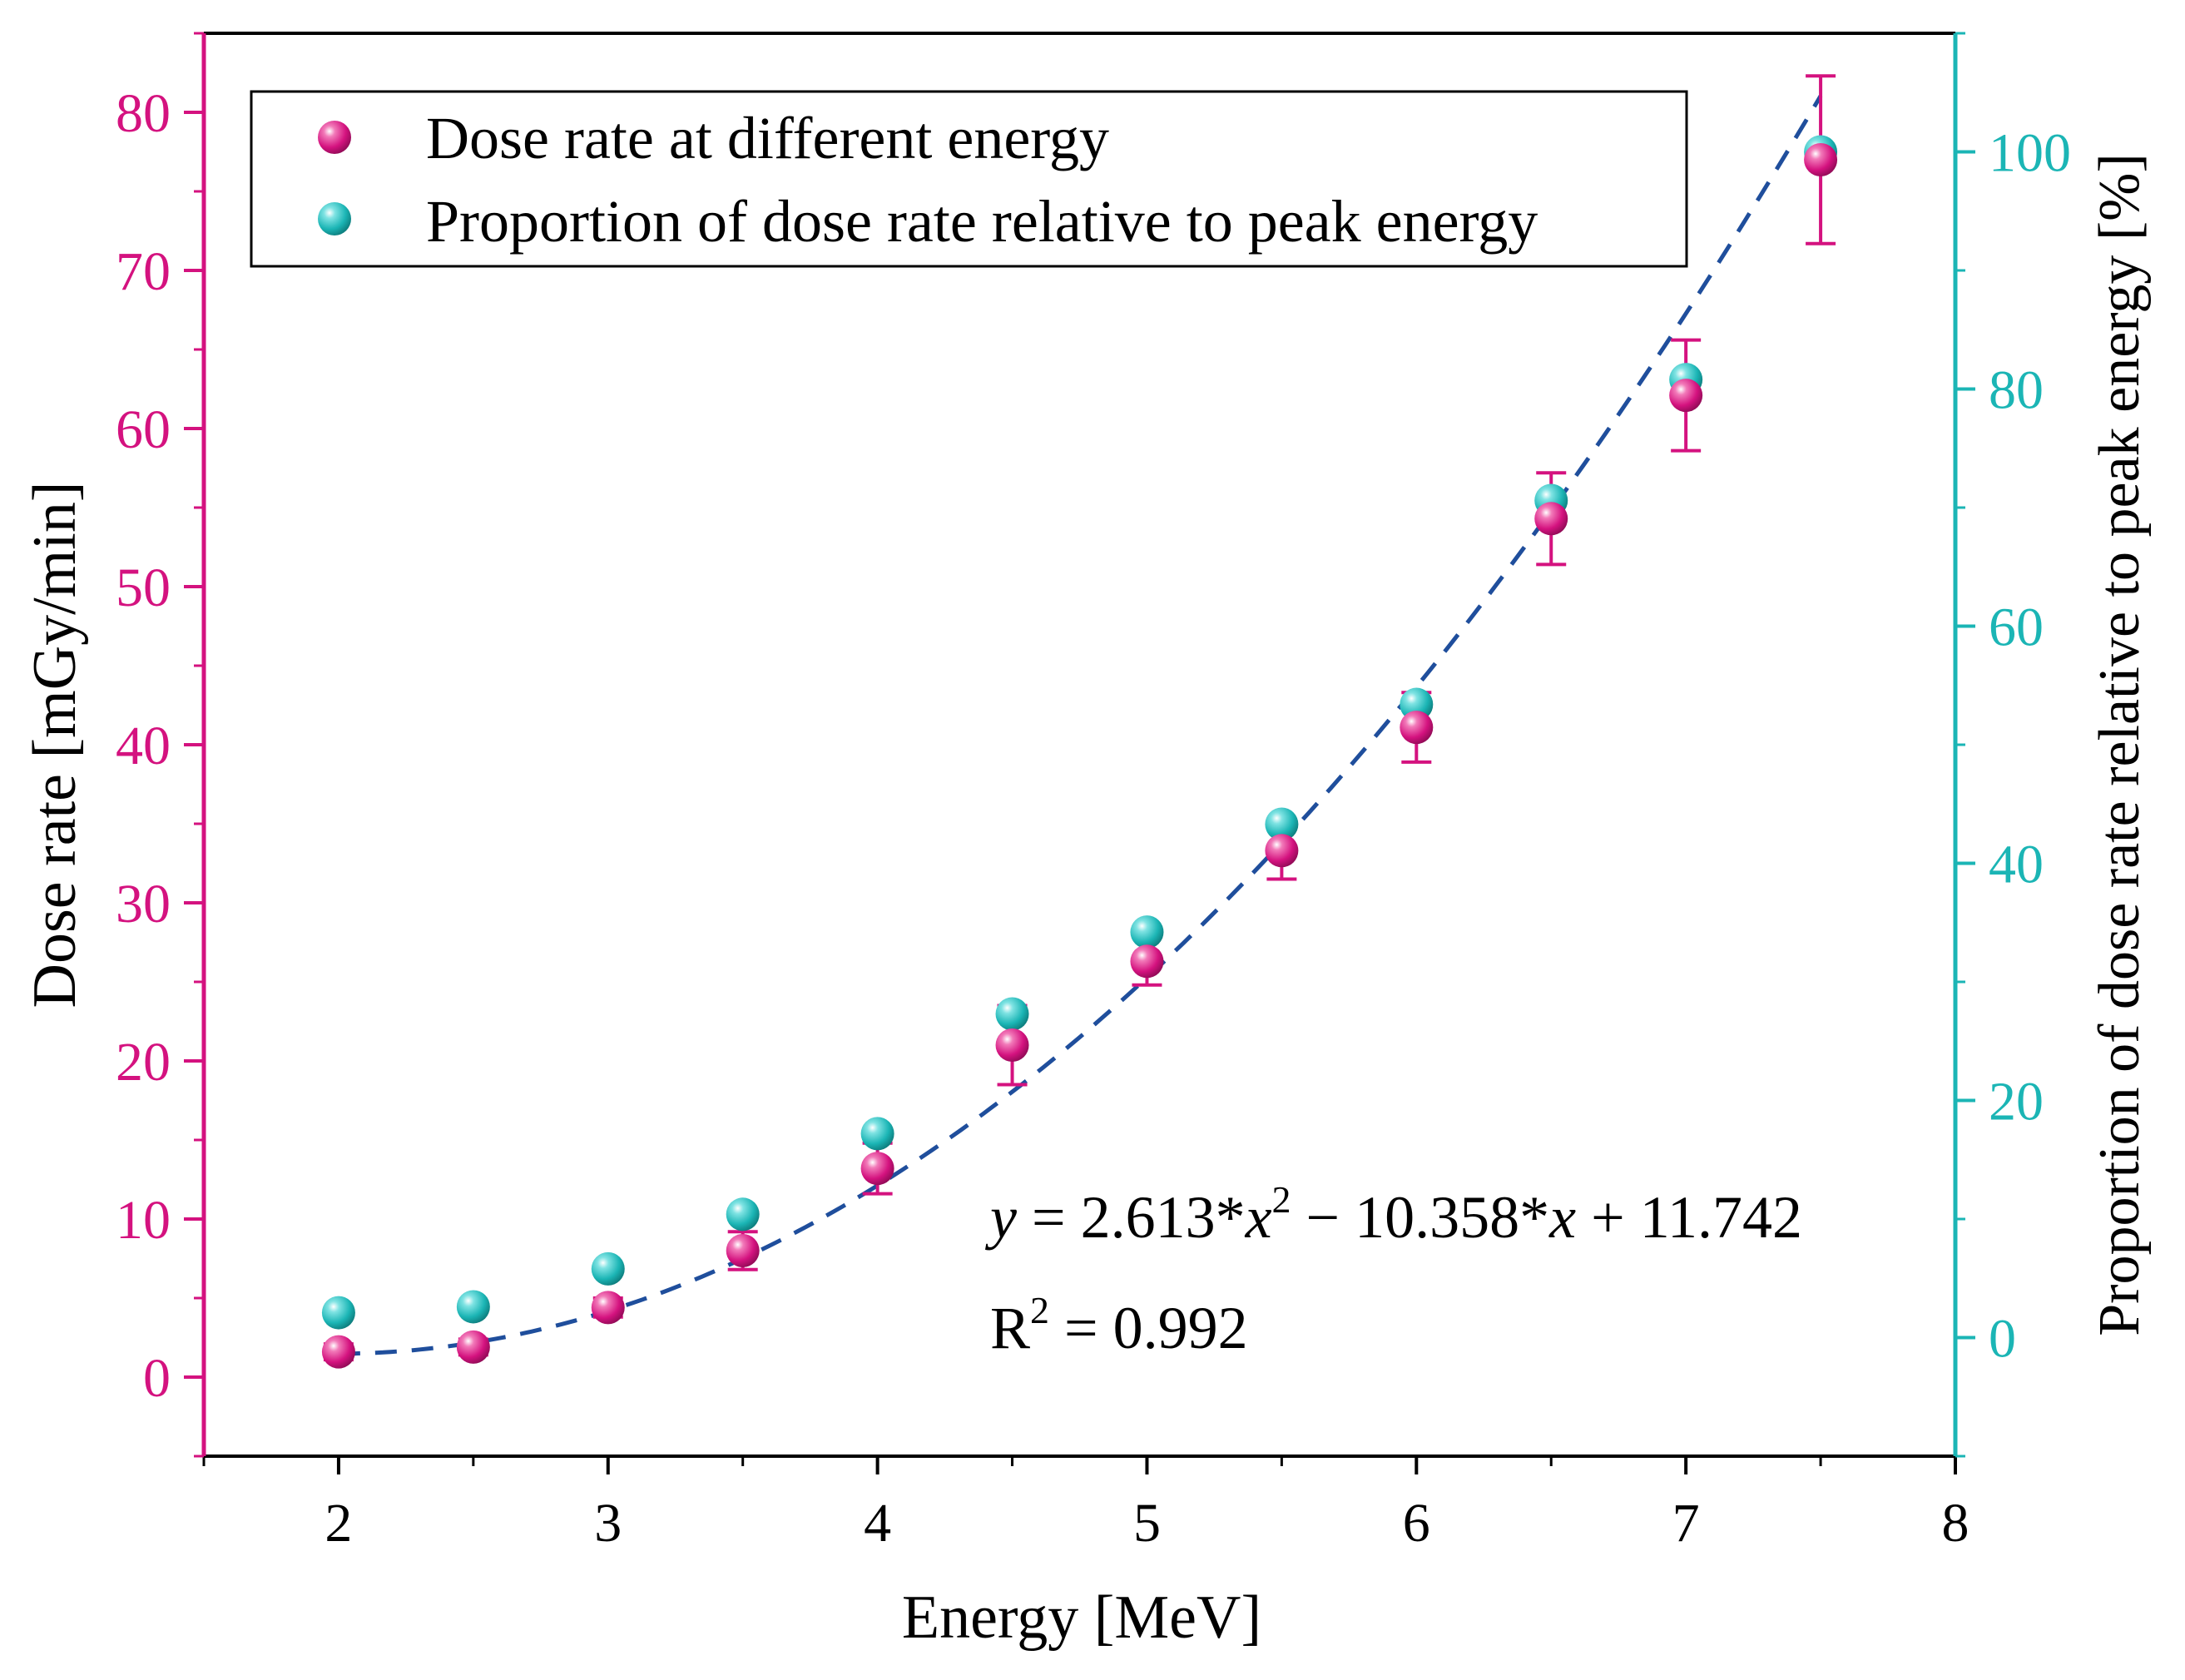 The width and height of the screenshot is (2185, 1680). Describe the element at coordinates (143, 429) in the screenshot. I see `left-tick-label: 60` at that location.